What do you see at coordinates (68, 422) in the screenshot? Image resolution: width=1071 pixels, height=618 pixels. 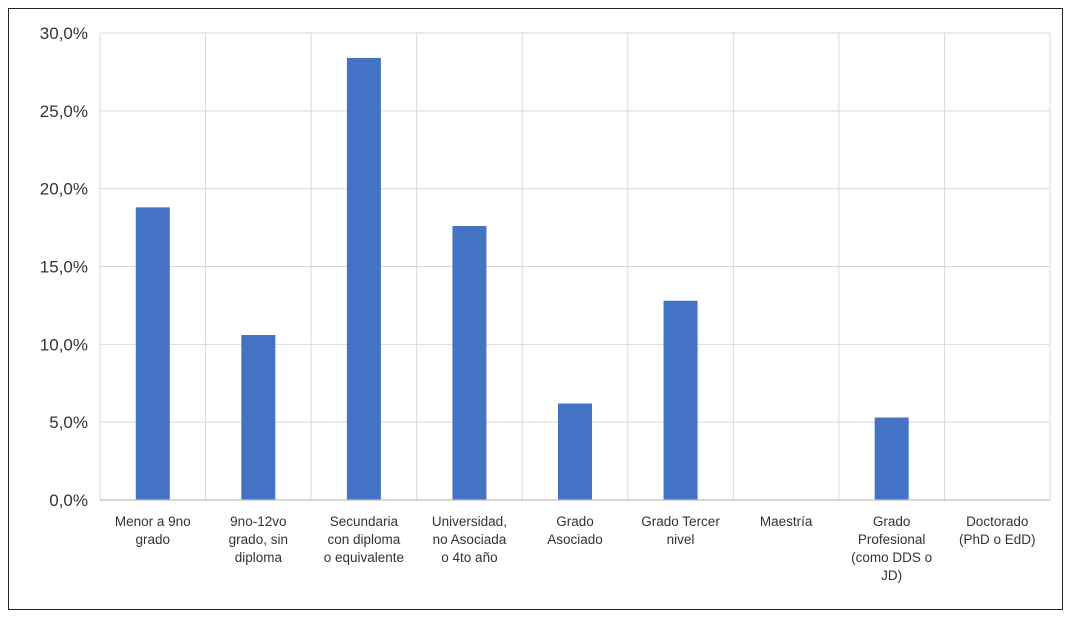 I see `y-tick-label: 5,0%` at bounding box center [68, 422].